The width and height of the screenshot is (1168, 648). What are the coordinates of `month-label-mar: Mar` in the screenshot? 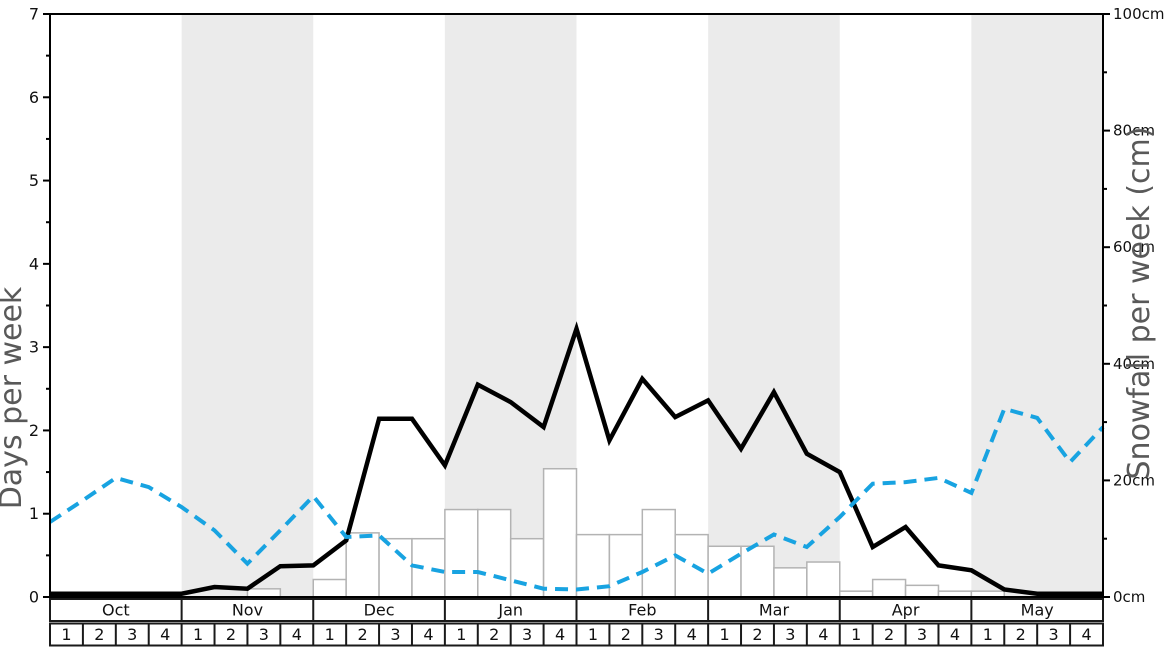 It's located at (774, 610).